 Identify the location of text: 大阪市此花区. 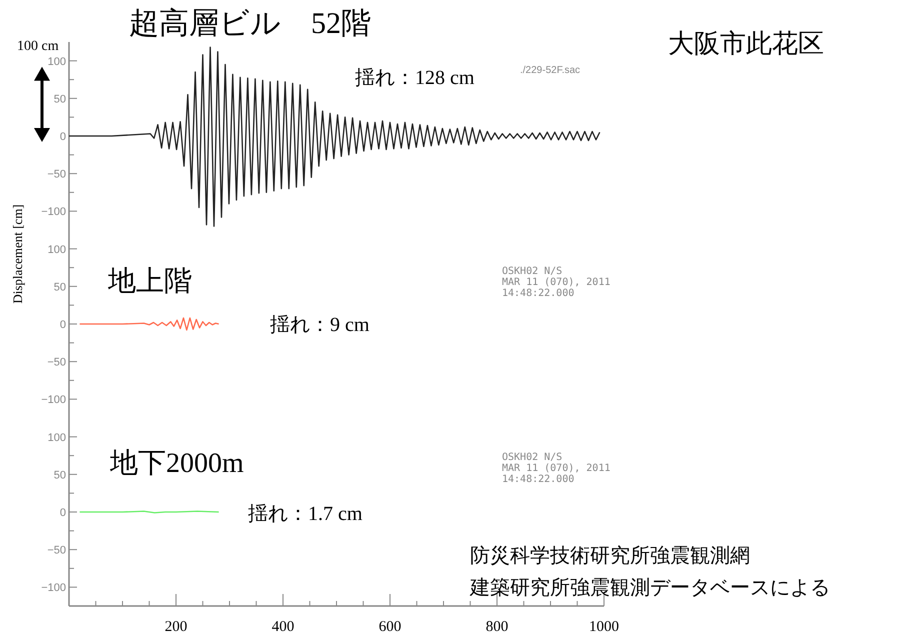
(746, 43).